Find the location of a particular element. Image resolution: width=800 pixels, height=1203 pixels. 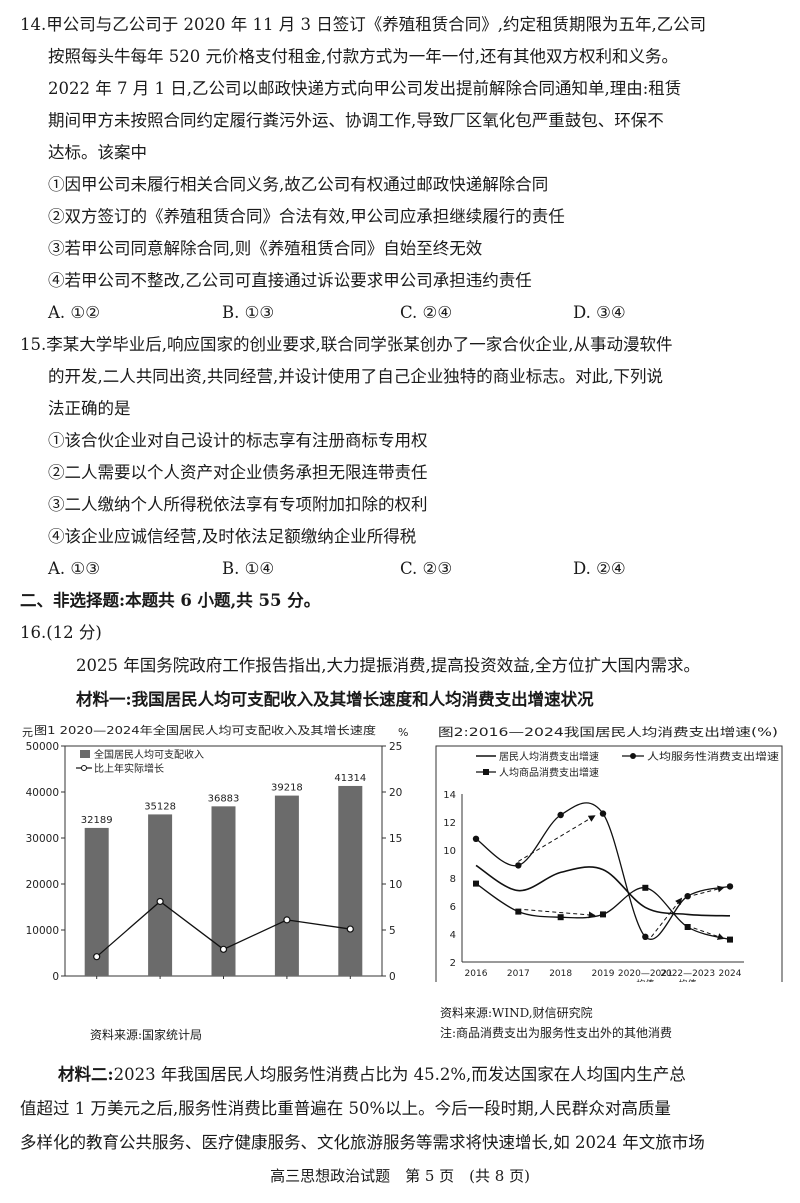

q14-option-c: C. ②④ is located at coordinates (426, 312).